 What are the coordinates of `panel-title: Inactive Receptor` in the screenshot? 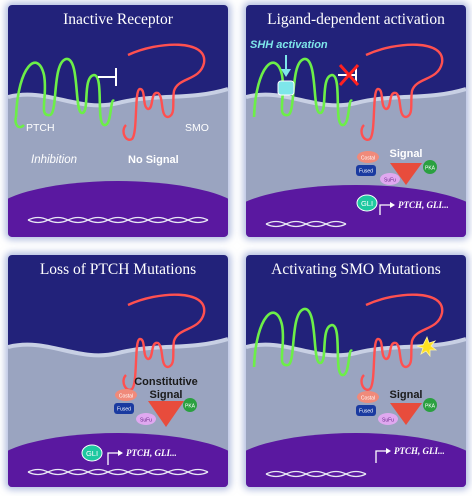 It's located at (118, 19).